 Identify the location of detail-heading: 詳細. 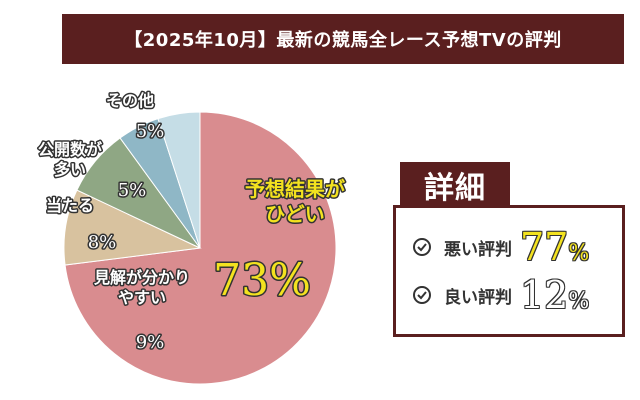
(455, 185).